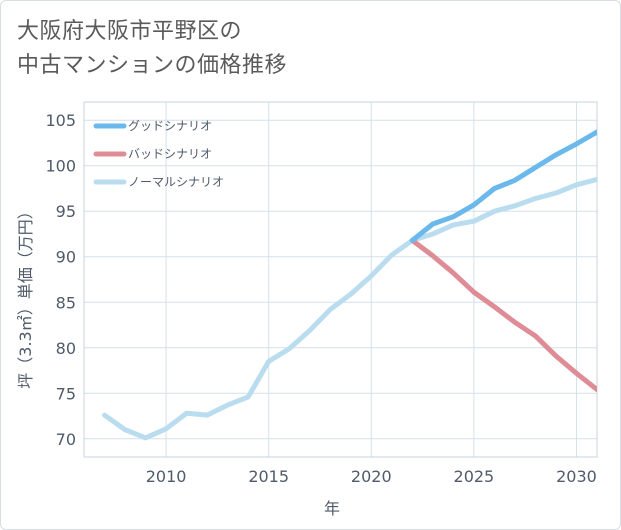 Image resolution: width=621 pixels, height=530 pixels. What do you see at coordinates (170, 154) in the screenshot?
I see `legend-label: バッドシナリオ` at bounding box center [170, 154].